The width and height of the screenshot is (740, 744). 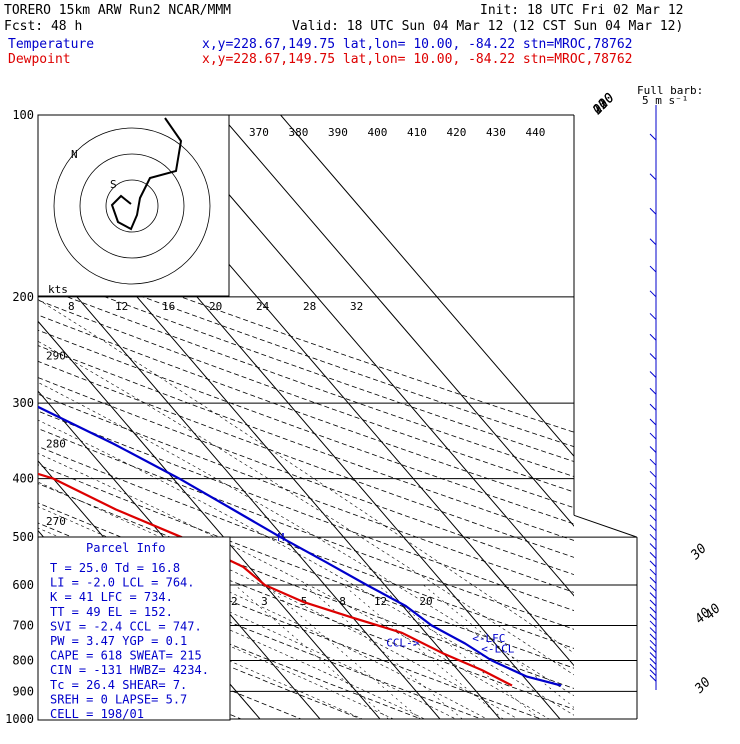 I want to click on theta-label: 430, so click(x=496, y=132).